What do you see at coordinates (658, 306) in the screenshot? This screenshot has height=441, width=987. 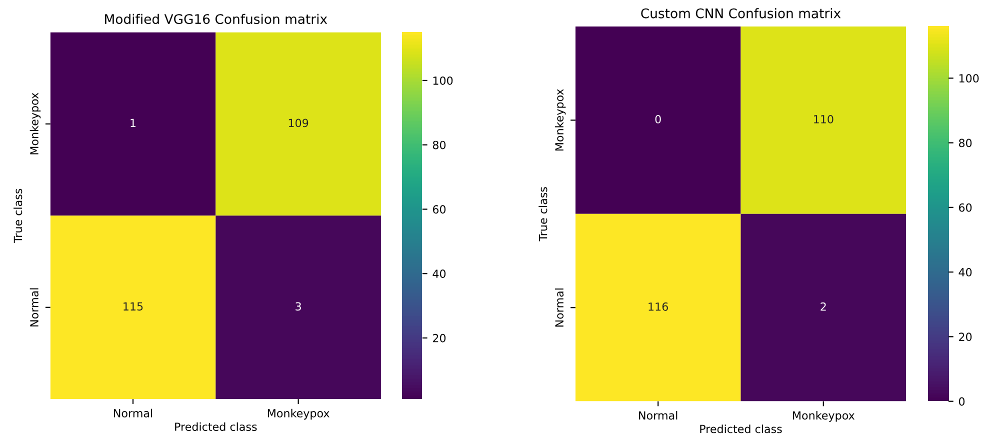 I see `data-label: 116` at bounding box center [658, 306].